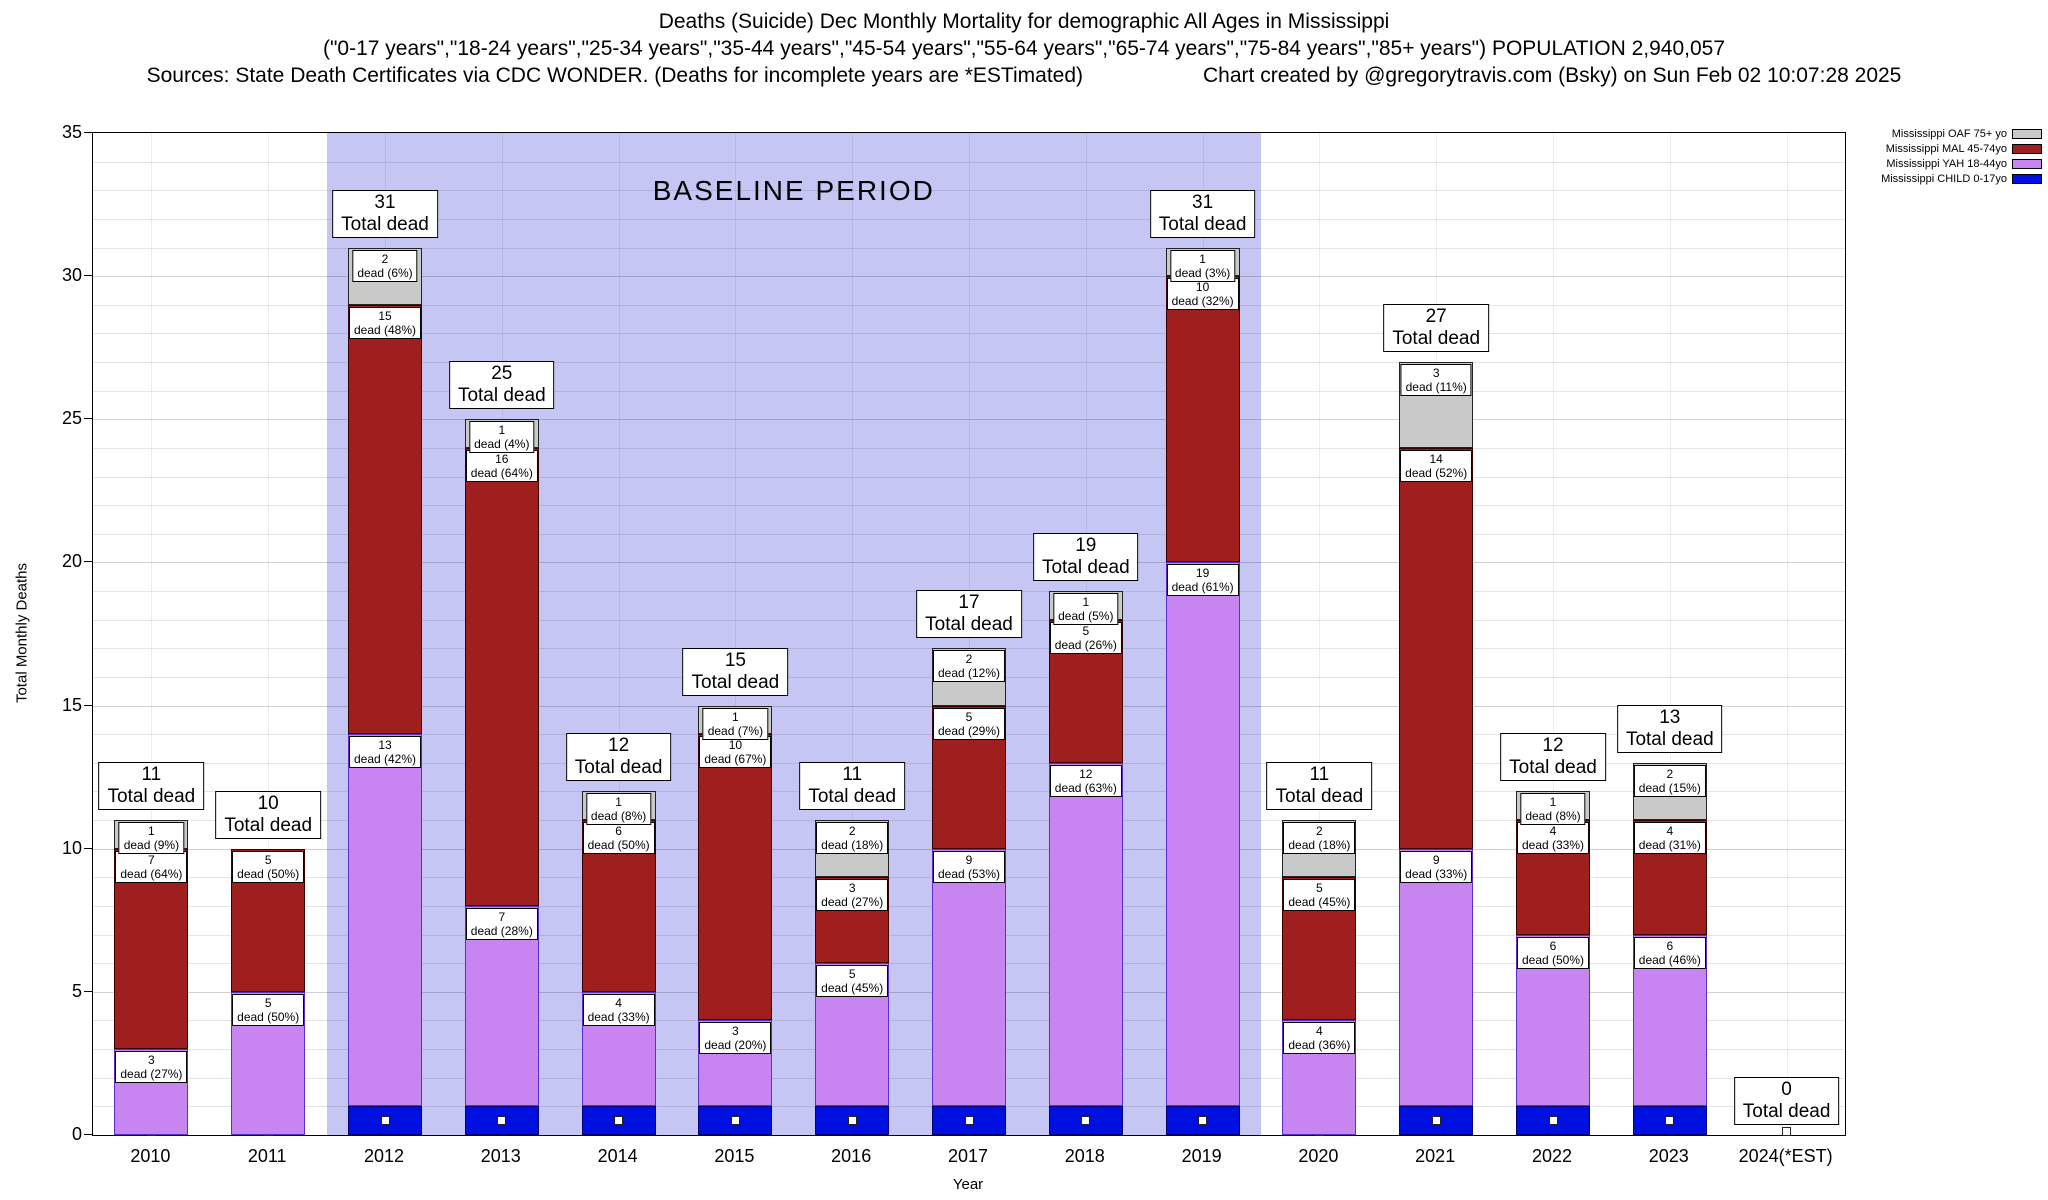 The height and width of the screenshot is (1200, 2048). What do you see at coordinates (1967, 134) in the screenshot?
I see `legend-item: Mississippi OAF 75+ yo` at bounding box center [1967, 134].